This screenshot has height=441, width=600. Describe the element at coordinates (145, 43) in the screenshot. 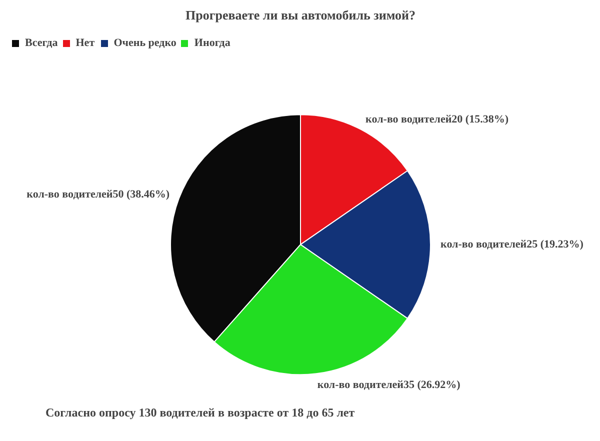

I see `legend-label: Очень редко` at that location.